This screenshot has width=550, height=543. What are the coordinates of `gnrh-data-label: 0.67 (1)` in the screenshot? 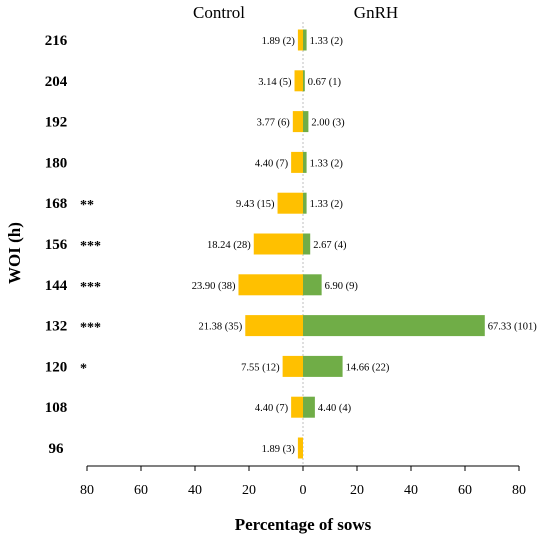 It's located at (325, 82).